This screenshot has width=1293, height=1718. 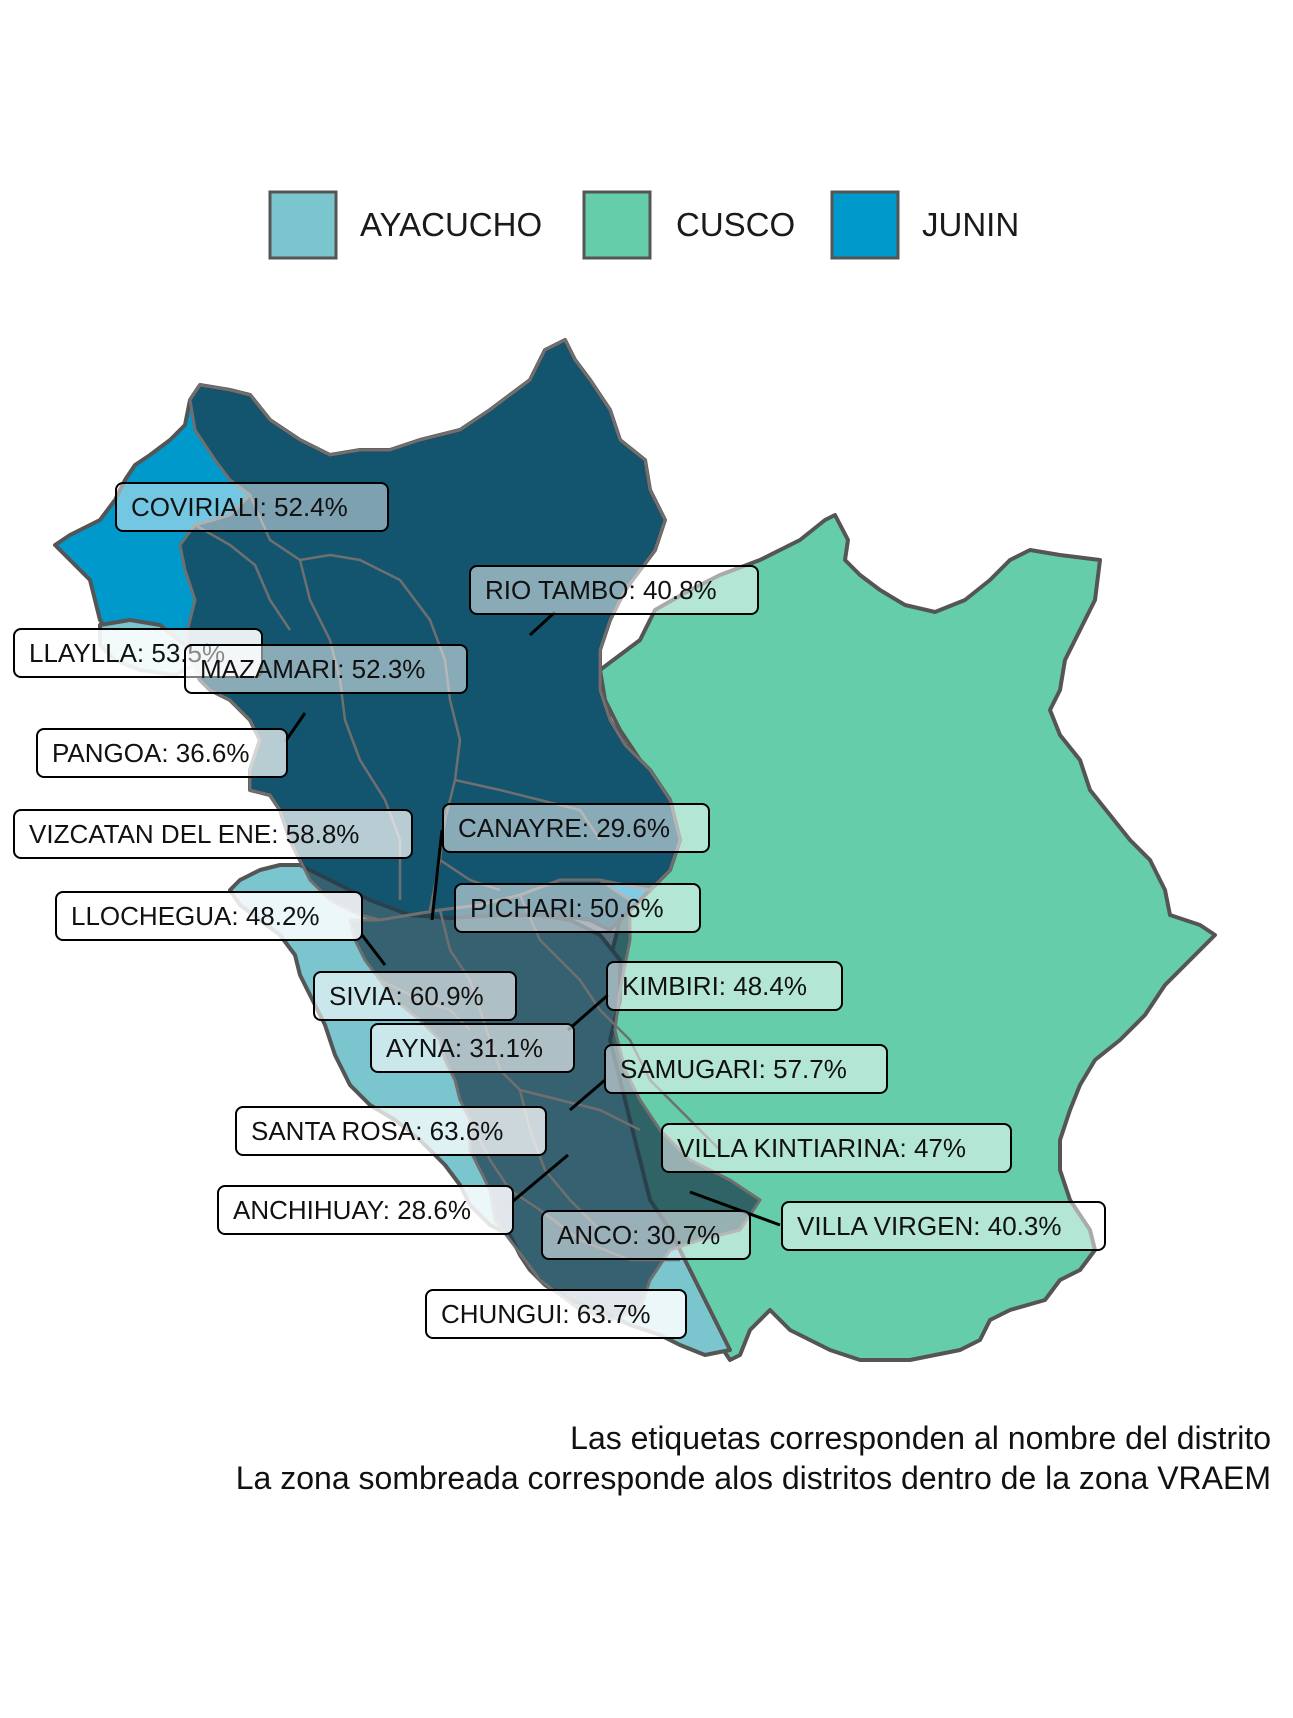 I want to click on legend-label-junin: JUNIN, so click(x=970, y=224).